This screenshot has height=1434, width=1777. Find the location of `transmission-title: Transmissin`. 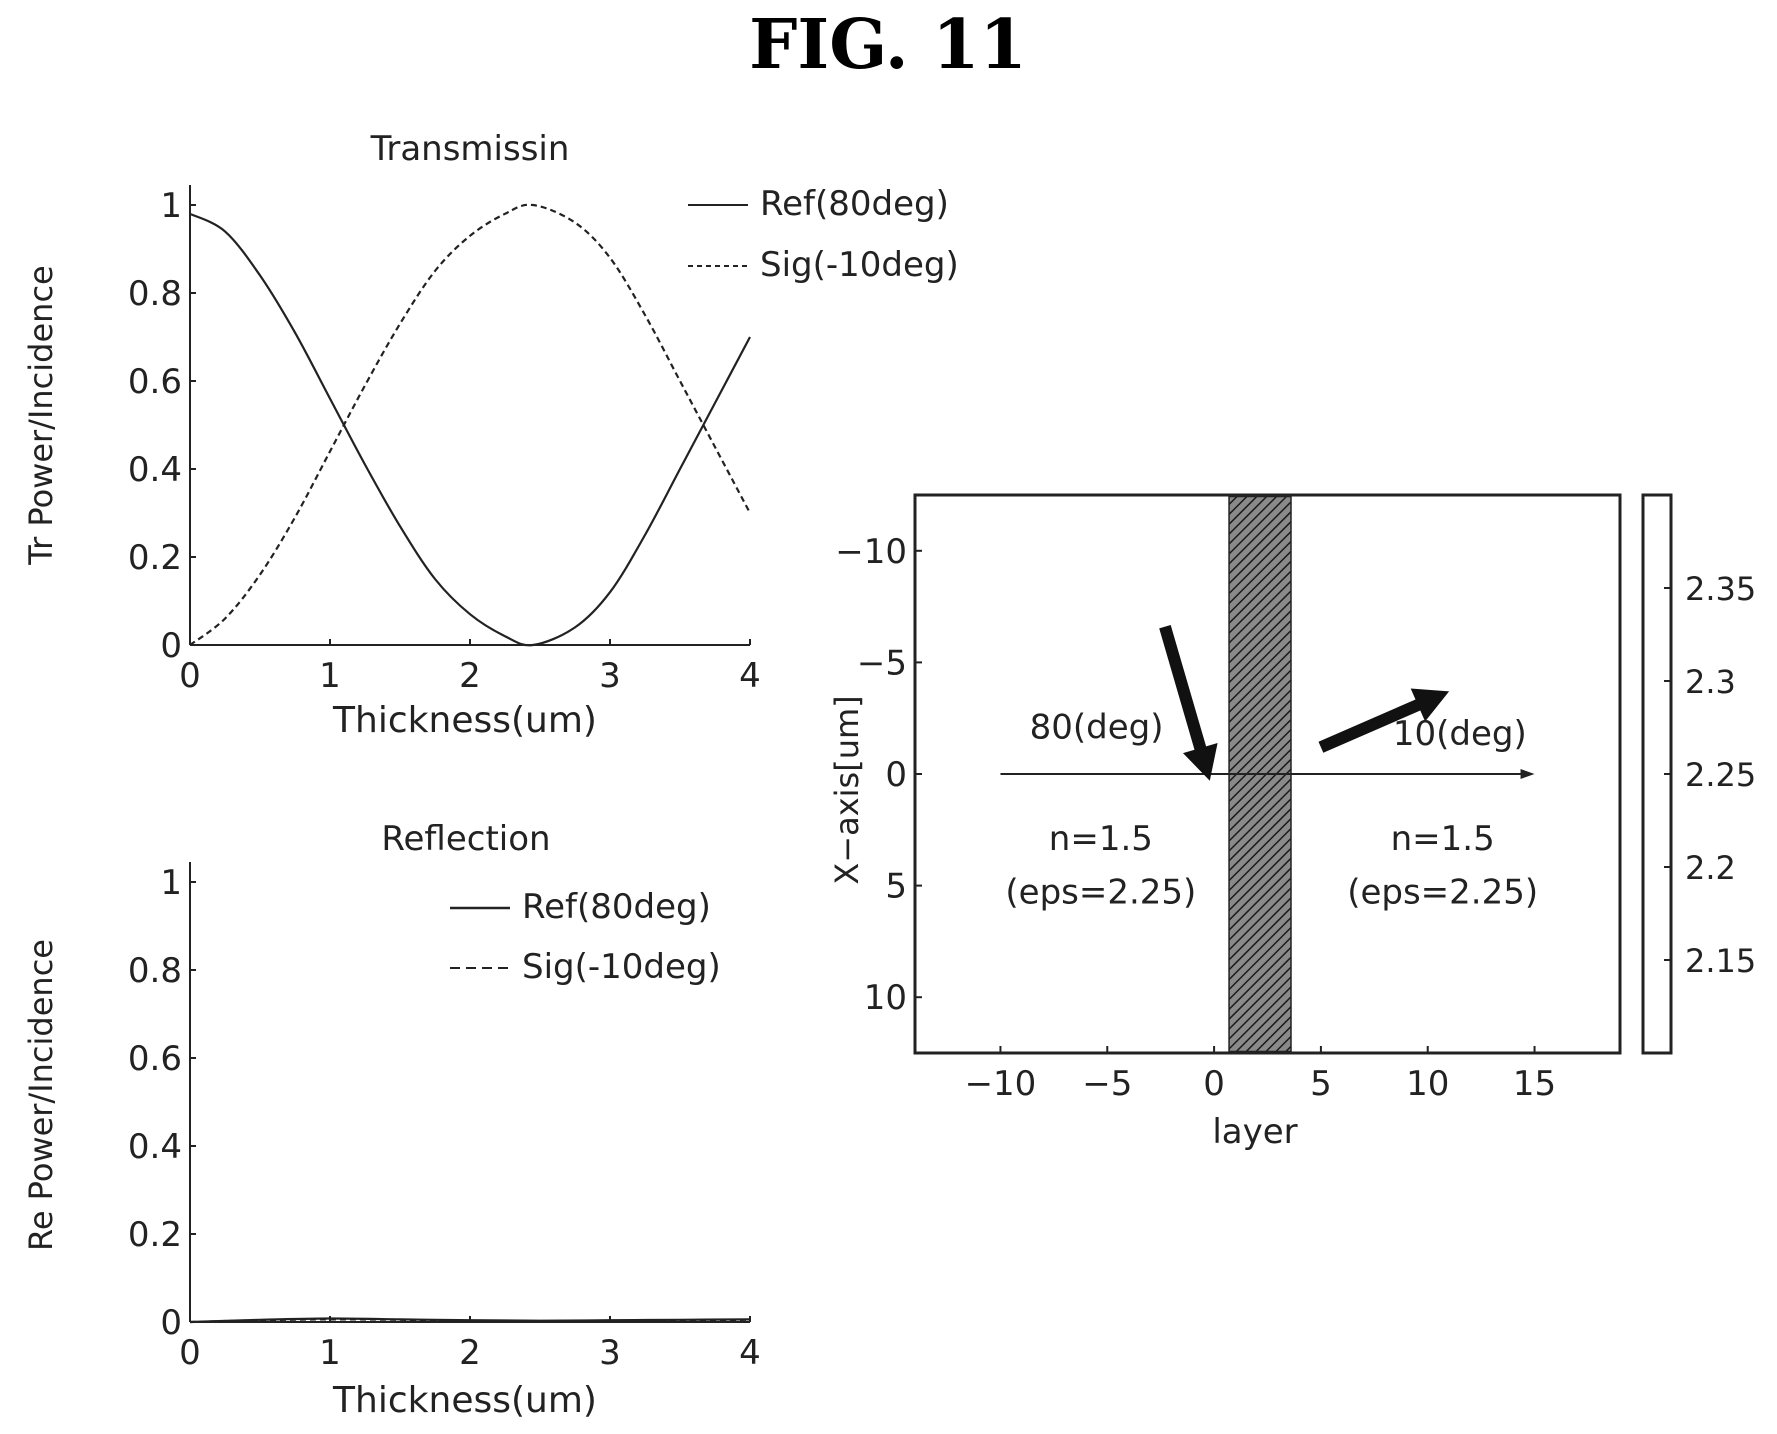

transmission-title: Transmissin is located at coordinates (470, 149).